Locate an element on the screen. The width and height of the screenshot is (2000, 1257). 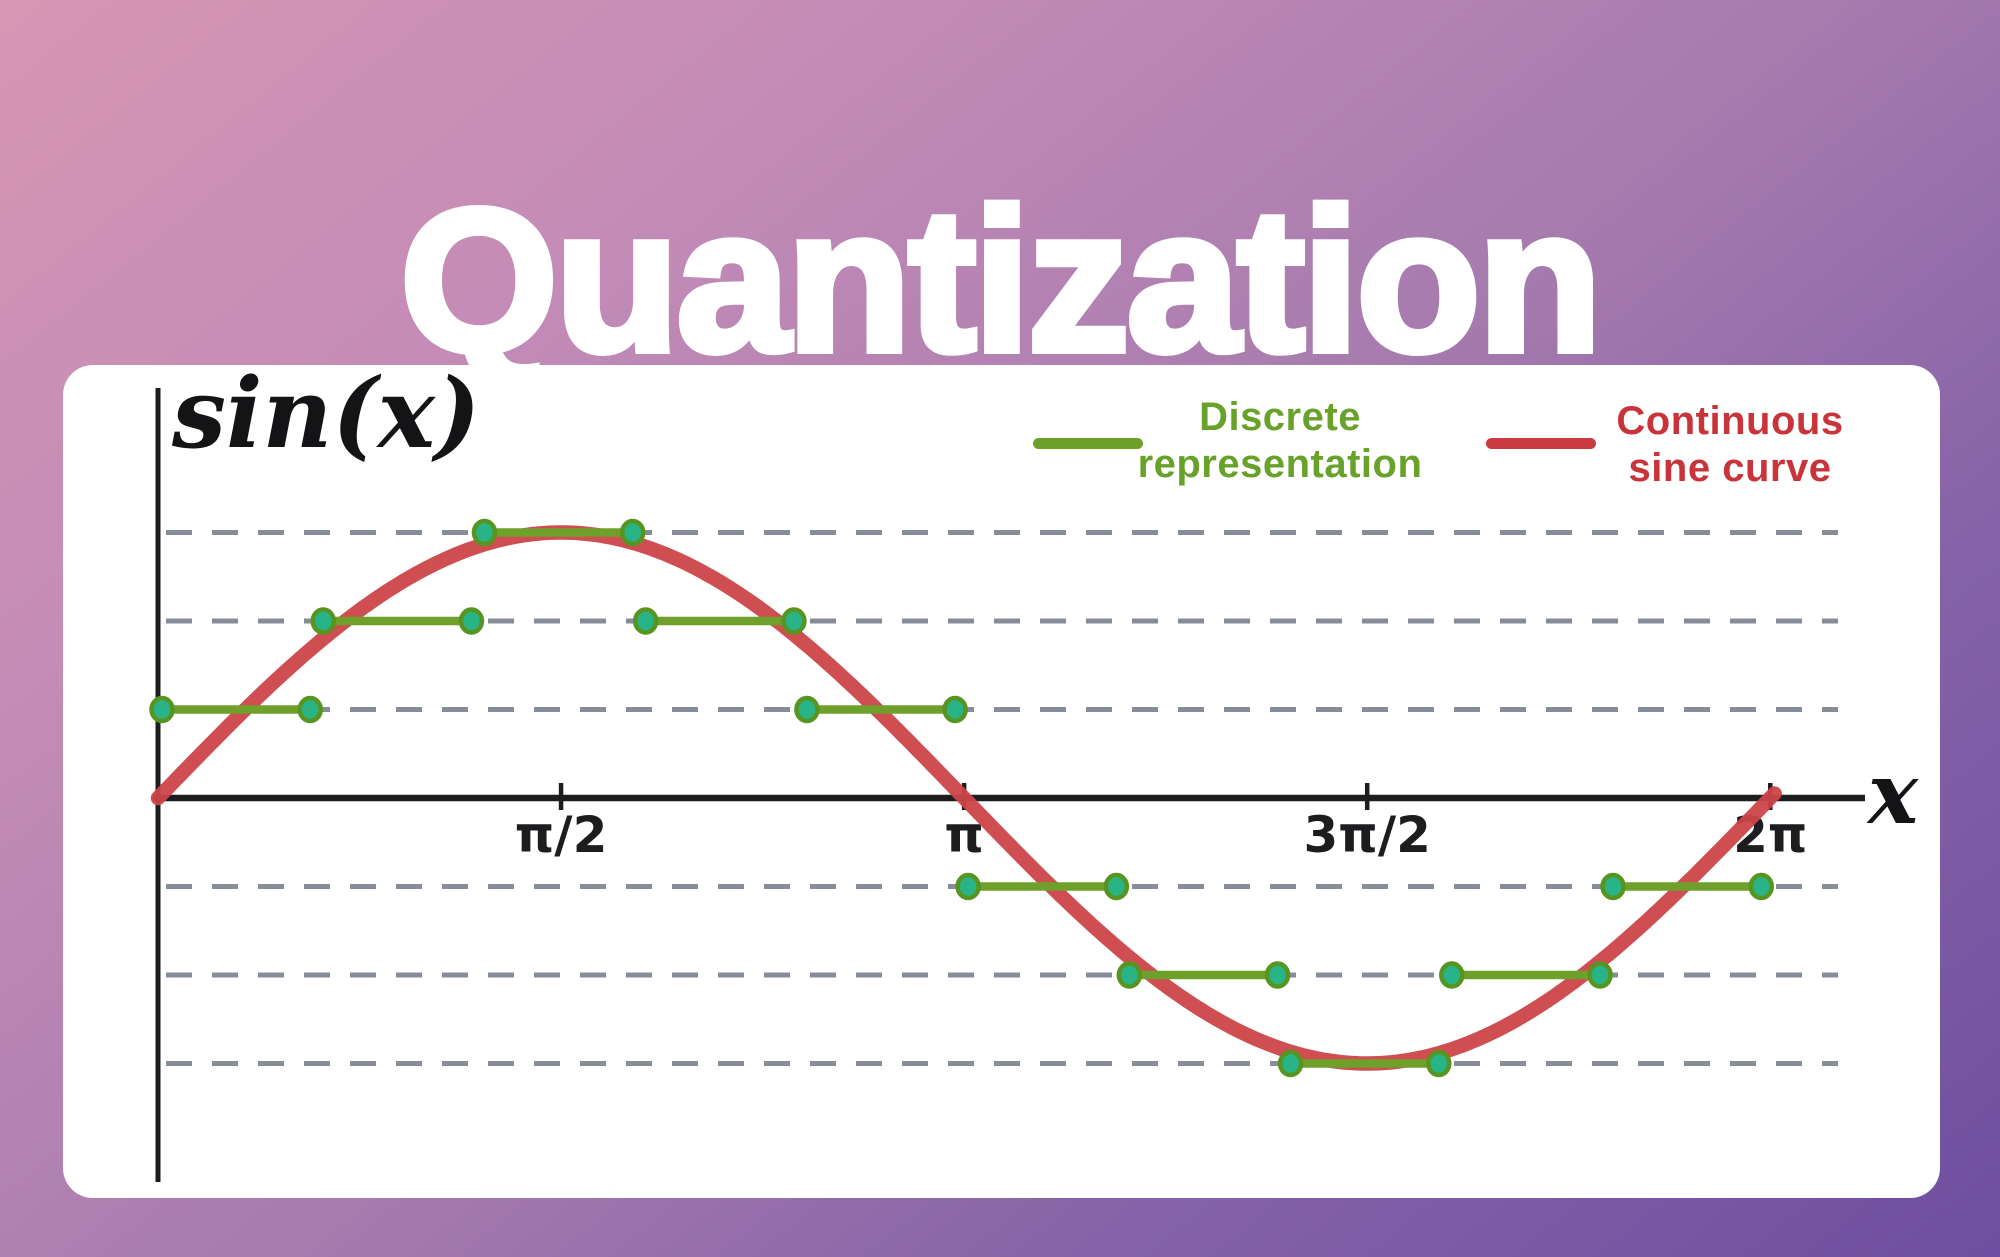
legend-label-line: sine curve is located at coordinates (1730, 468).